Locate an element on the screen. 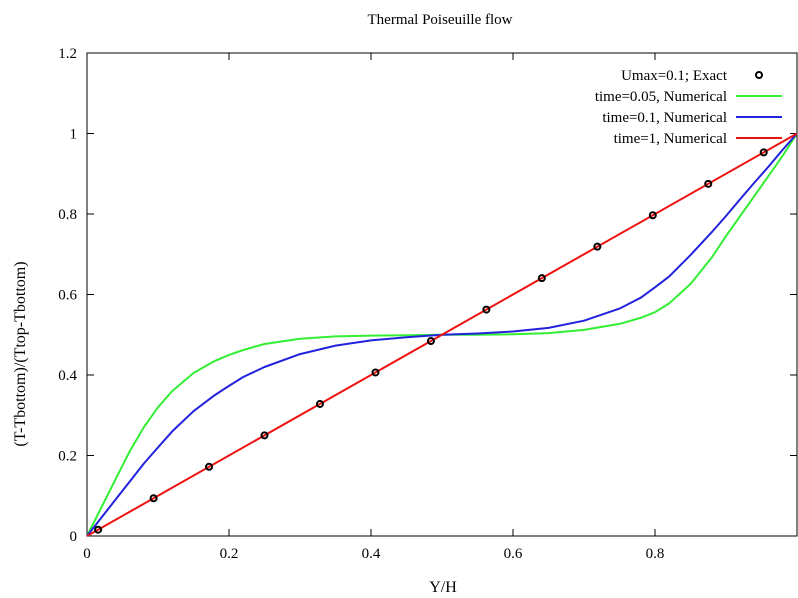 This screenshot has width=798, height=598. y-tick-label: 0.4 is located at coordinates (67, 376).